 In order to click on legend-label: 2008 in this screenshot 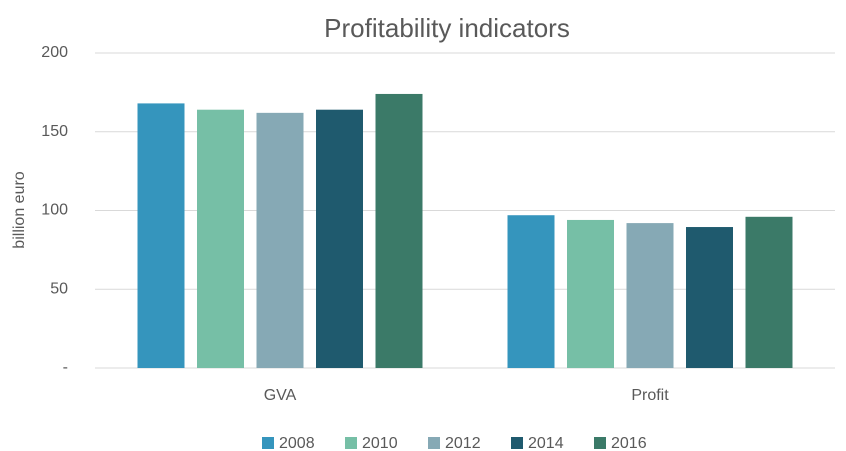, I will do `click(297, 443)`.